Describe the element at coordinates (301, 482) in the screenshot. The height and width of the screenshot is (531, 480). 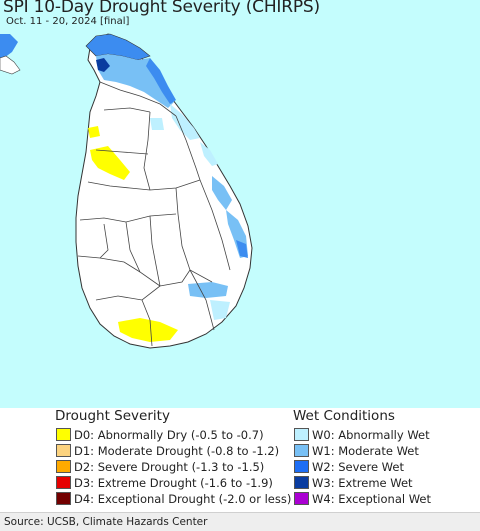
I see `swatch-w3` at that location.